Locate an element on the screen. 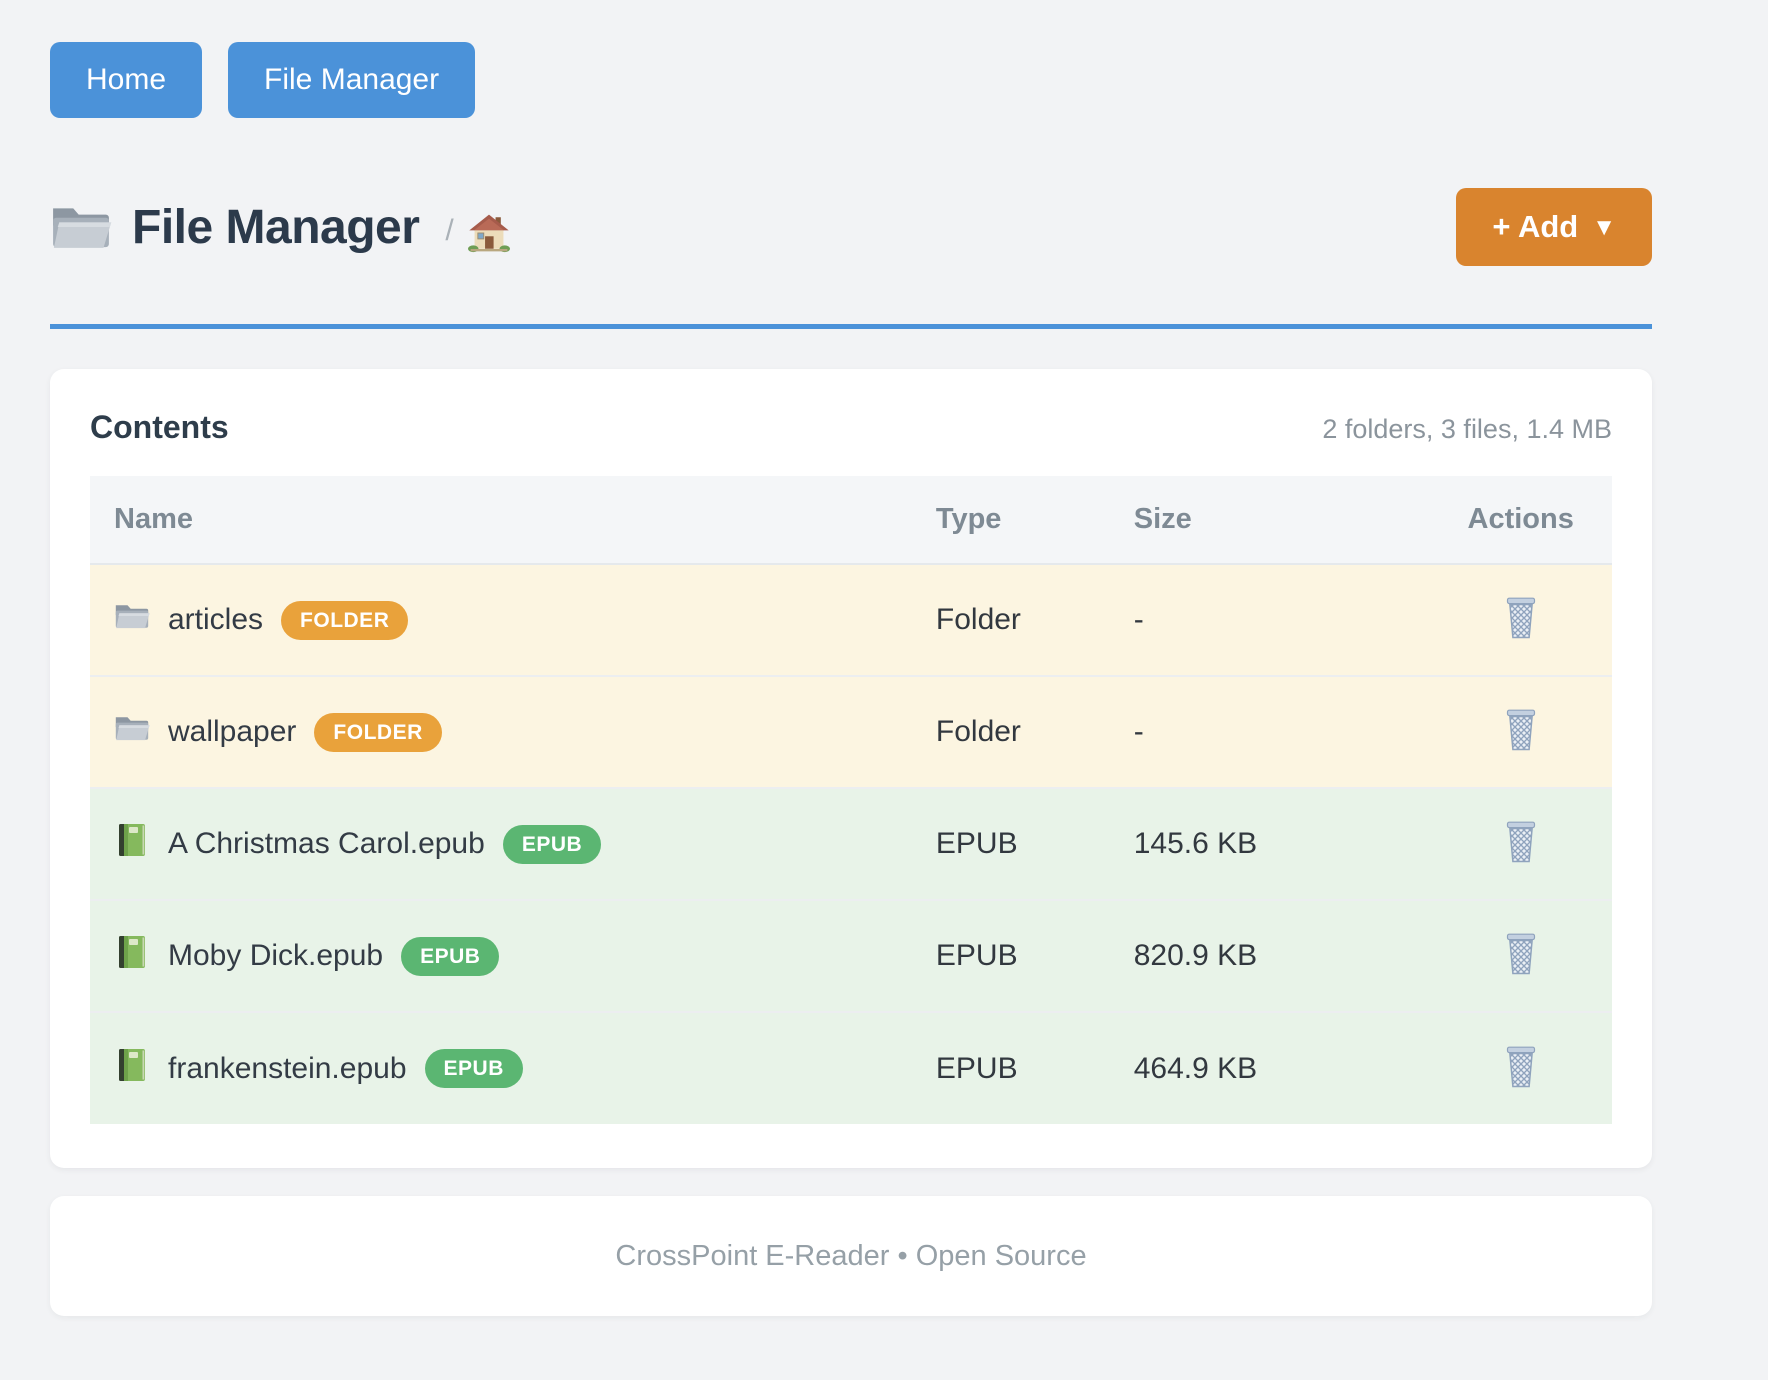  column-header-size: Size is located at coordinates (1269, 520).